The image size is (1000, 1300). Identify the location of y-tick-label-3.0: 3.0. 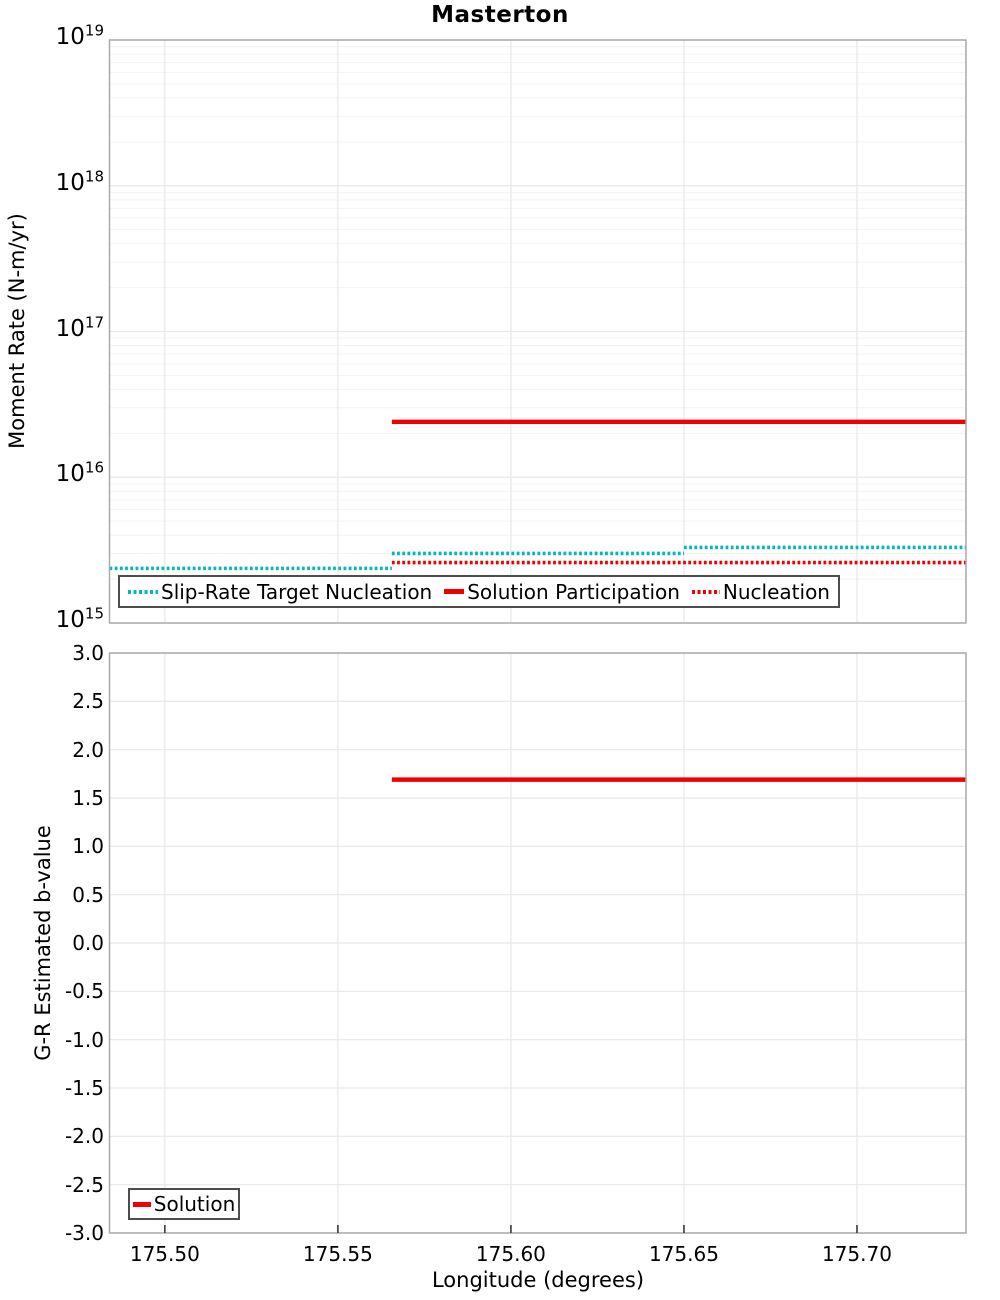
(88, 653).